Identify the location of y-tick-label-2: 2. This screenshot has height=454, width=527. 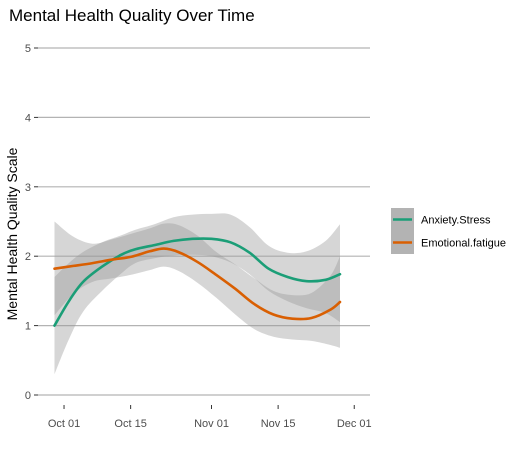
(28, 257).